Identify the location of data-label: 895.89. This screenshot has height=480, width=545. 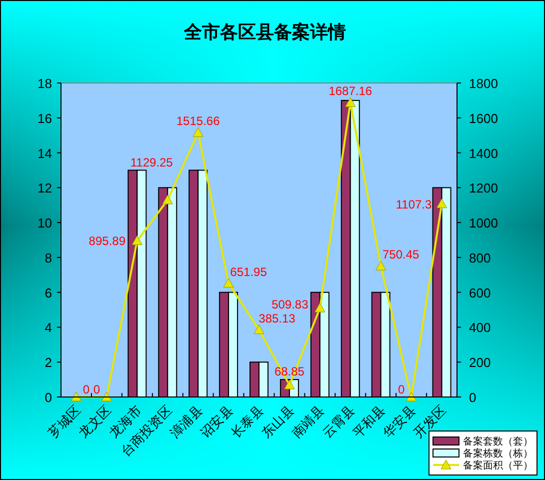
(107, 241).